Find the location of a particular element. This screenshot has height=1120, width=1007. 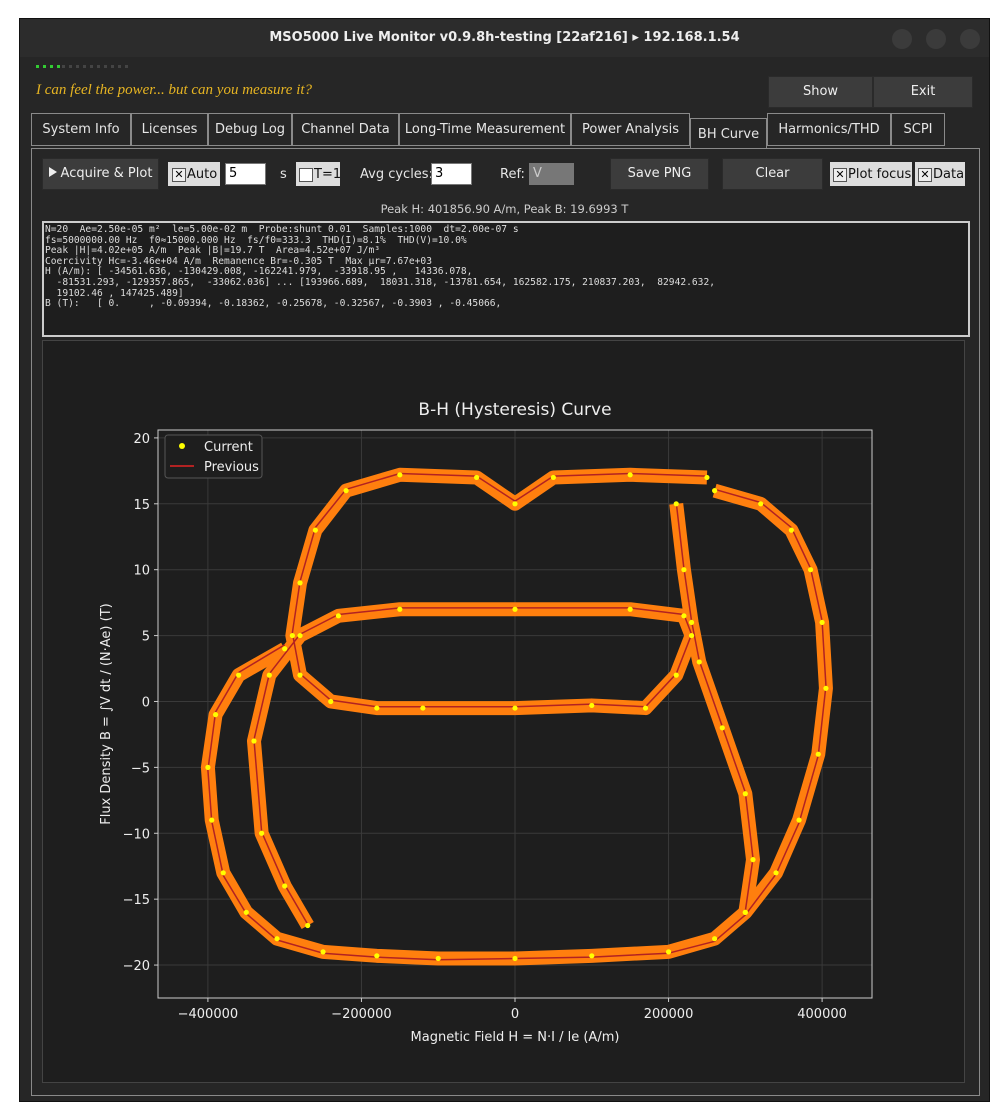

t1-checkbox is located at coordinates (306, 175).